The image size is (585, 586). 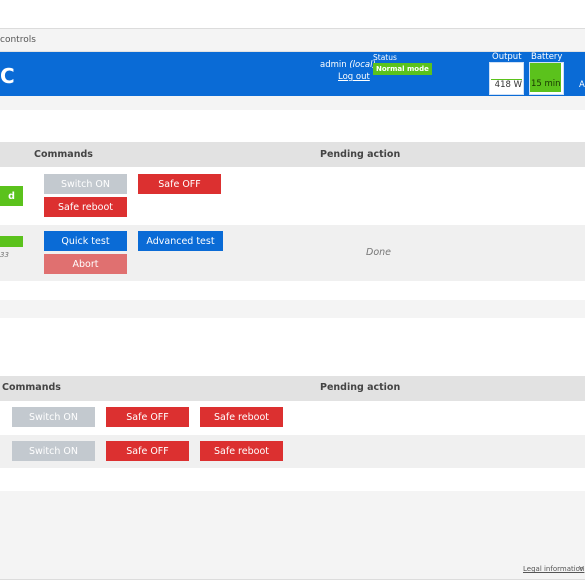 What do you see at coordinates (7, 76) in the screenshot?
I see `page-title: C` at bounding box center [7, 76].